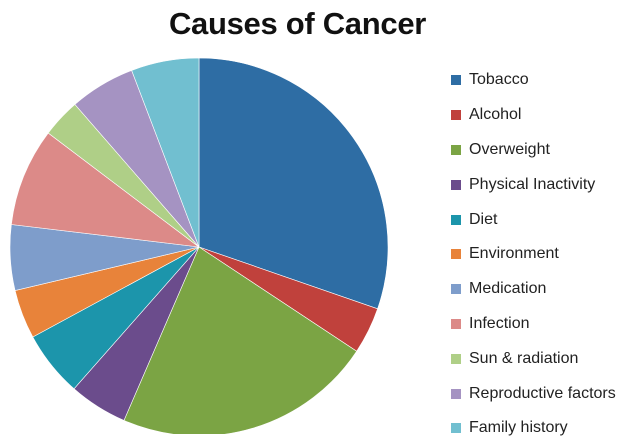 This screenshot has height=446, width=626. Describe the element at coordinates (514, 254) in the screenshot. I see `legend-label: Environment` at that location.